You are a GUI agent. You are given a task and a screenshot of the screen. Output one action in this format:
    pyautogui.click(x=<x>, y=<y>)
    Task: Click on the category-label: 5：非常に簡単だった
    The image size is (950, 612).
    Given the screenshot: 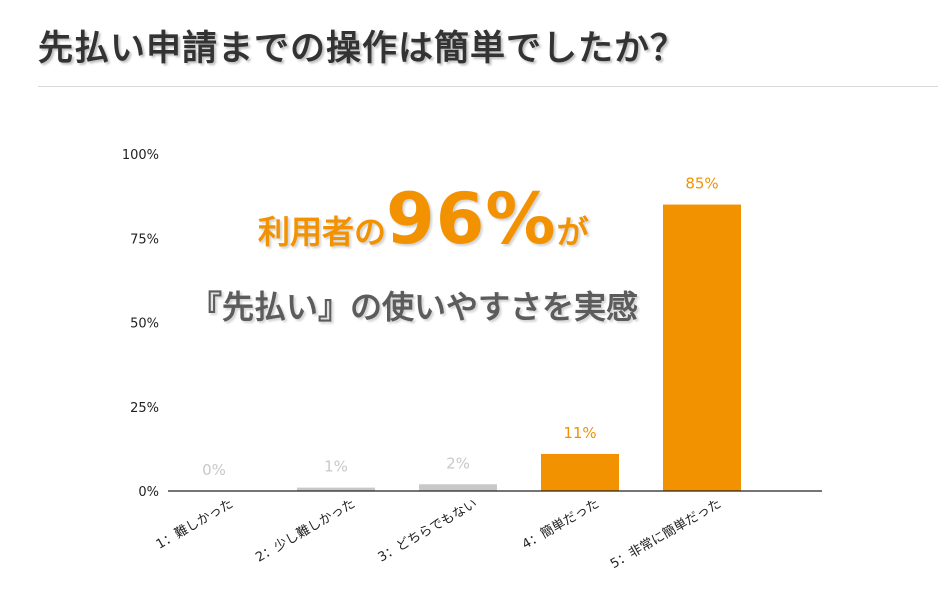 What is the action you would take?
    pyautogui.click(x=666, y=534)
    